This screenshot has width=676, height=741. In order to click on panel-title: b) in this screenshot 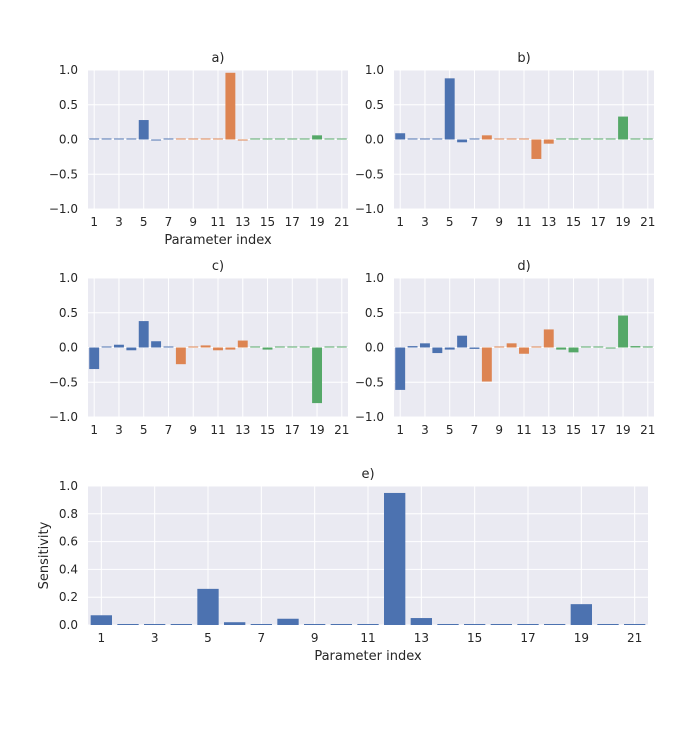, I will do `click(523, 58)`.